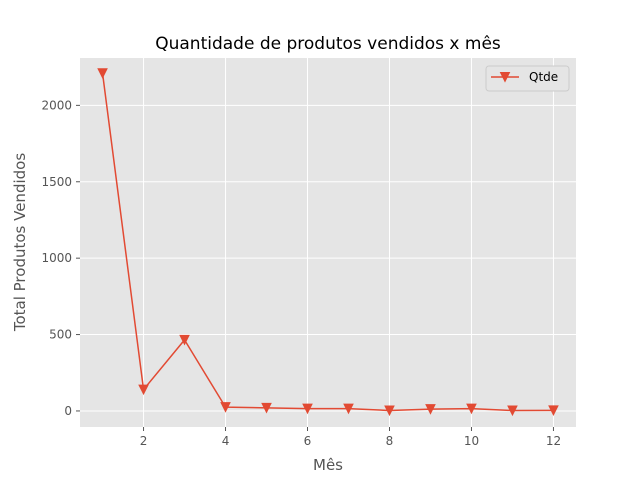 This screenshot has width=640, height=480. What do you see at coordinates (226, 441) in the screenshot?
I see `x-tick-label: 4` at bounding box center [226, 441].